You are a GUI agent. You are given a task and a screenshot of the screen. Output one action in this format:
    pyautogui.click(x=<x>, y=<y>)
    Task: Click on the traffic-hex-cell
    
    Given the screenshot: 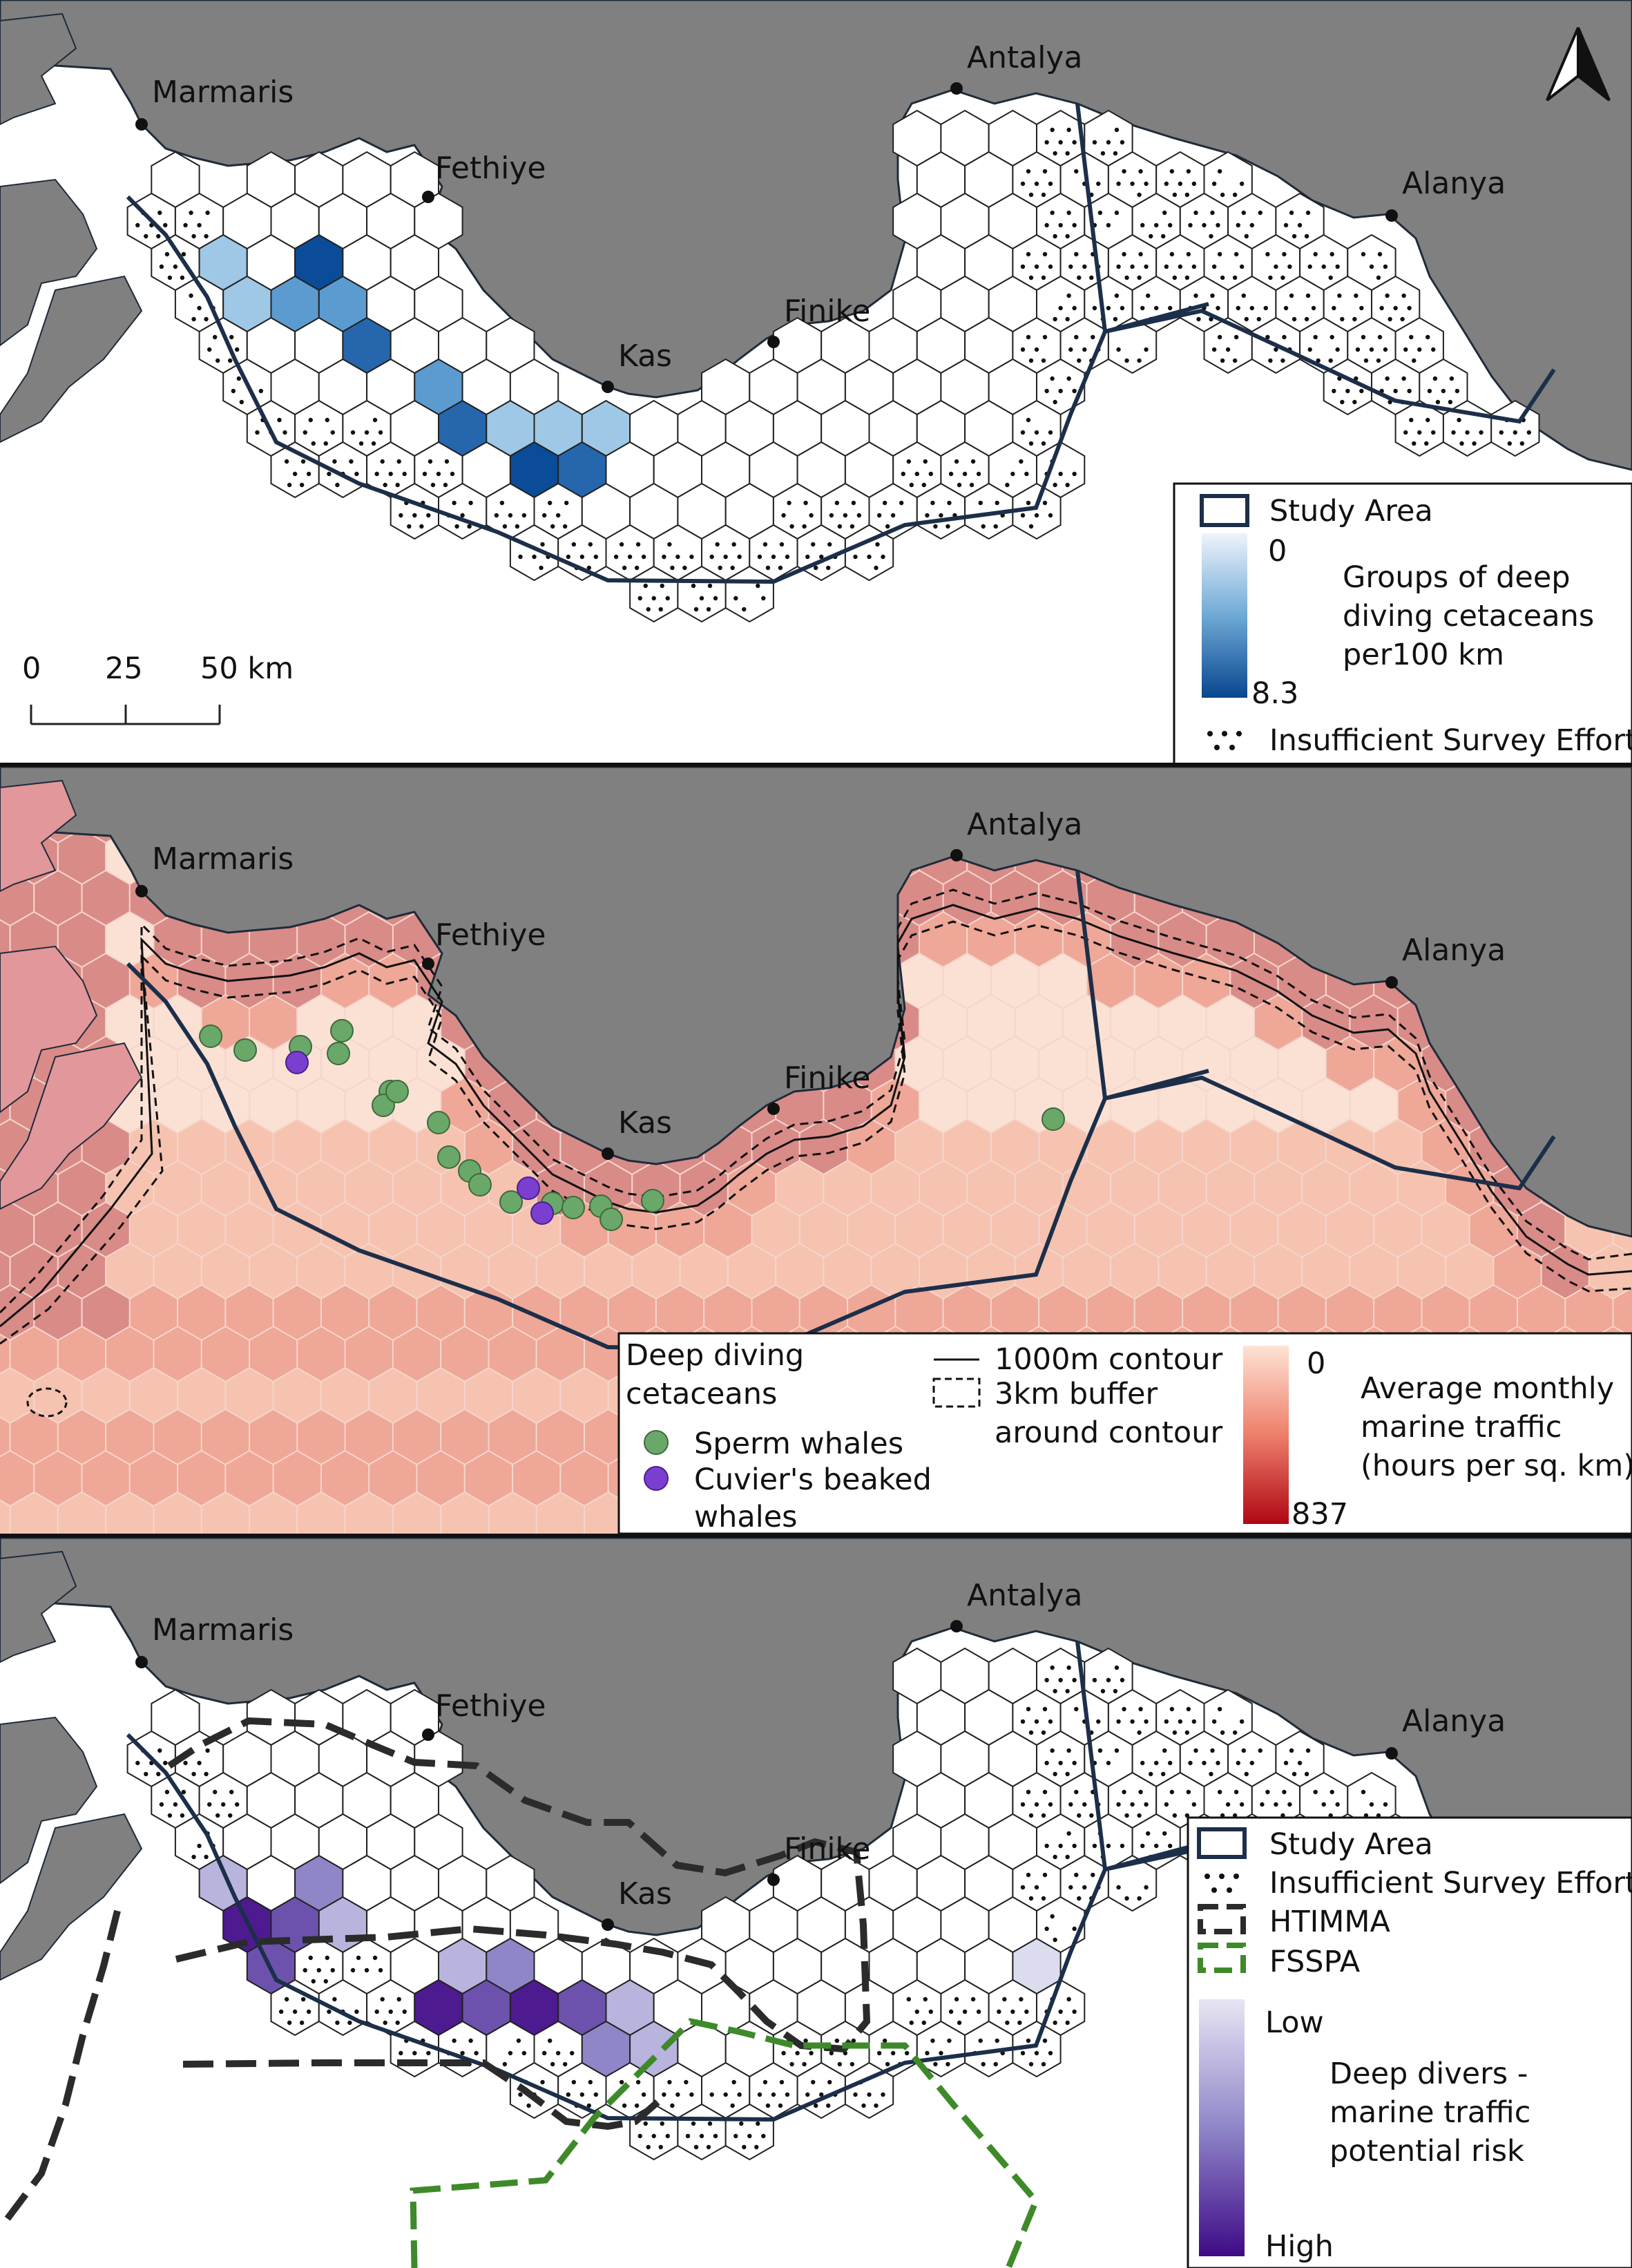 What is the action you would take?
    pyautogui.click(x=560, y=1512)
    